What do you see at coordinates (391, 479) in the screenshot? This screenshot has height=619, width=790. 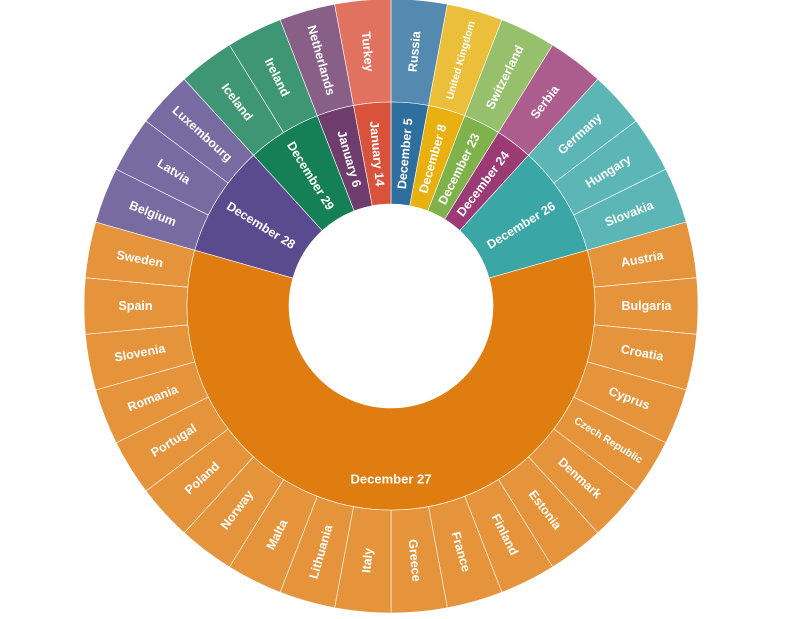 I see `inner-label-december-27: December 27` at bounding box center [391, 479].